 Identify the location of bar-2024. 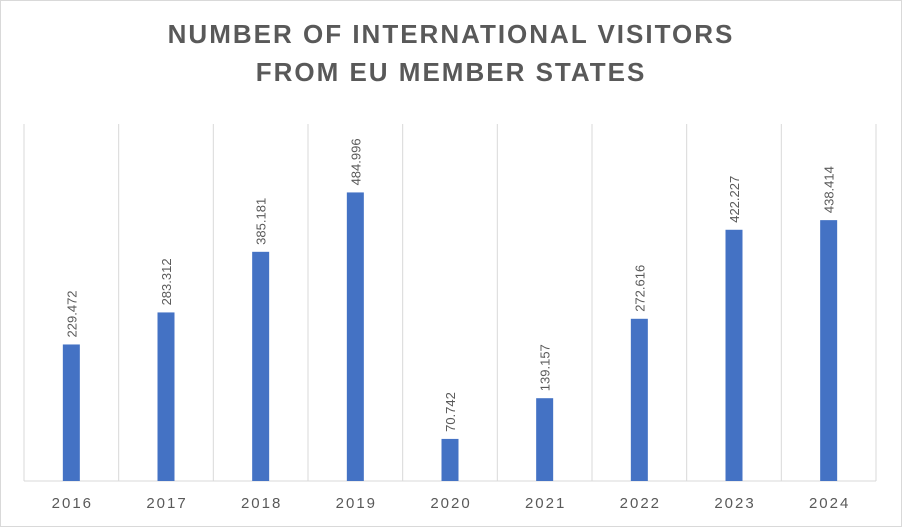
(829, 350).